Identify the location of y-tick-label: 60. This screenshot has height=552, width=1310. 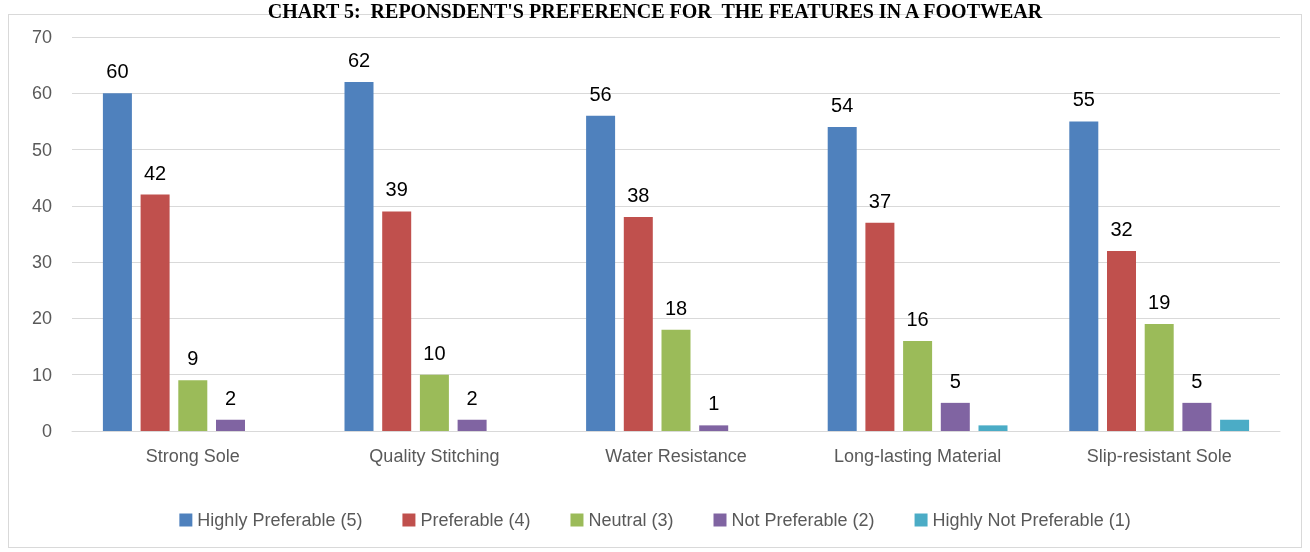
(41, 93).